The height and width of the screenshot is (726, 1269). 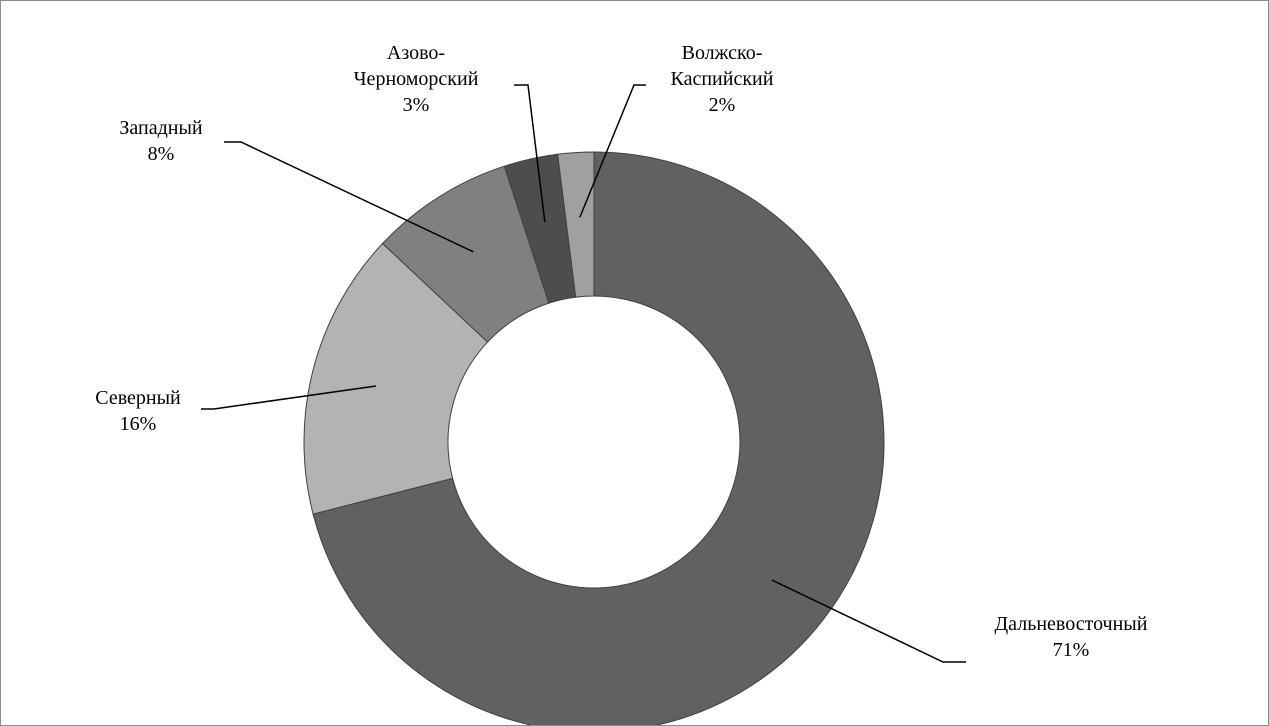 I want to click on data-label-far-east: Дальневосточный 71%, so click(x=1071, y=637).